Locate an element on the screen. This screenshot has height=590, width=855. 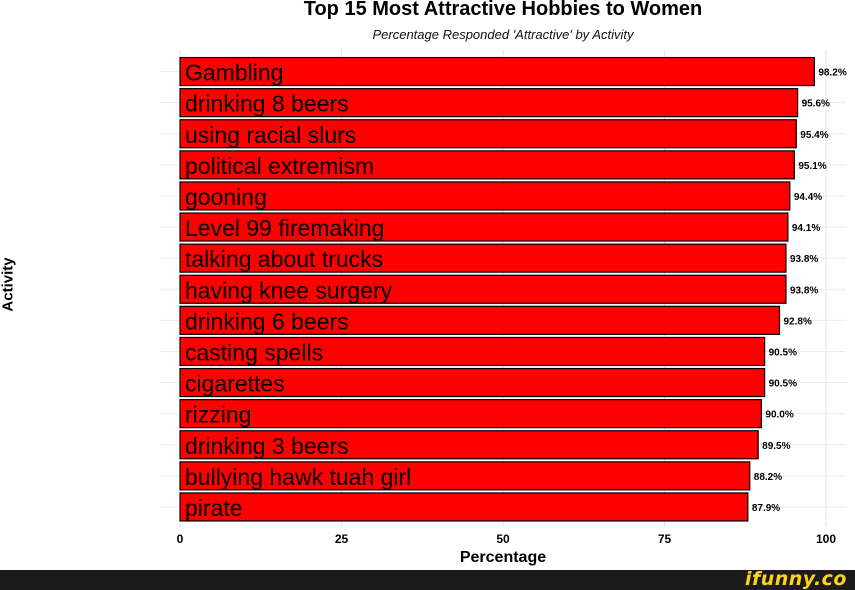
bar-value-label: 95.4% is located at coordinates (814, 135).